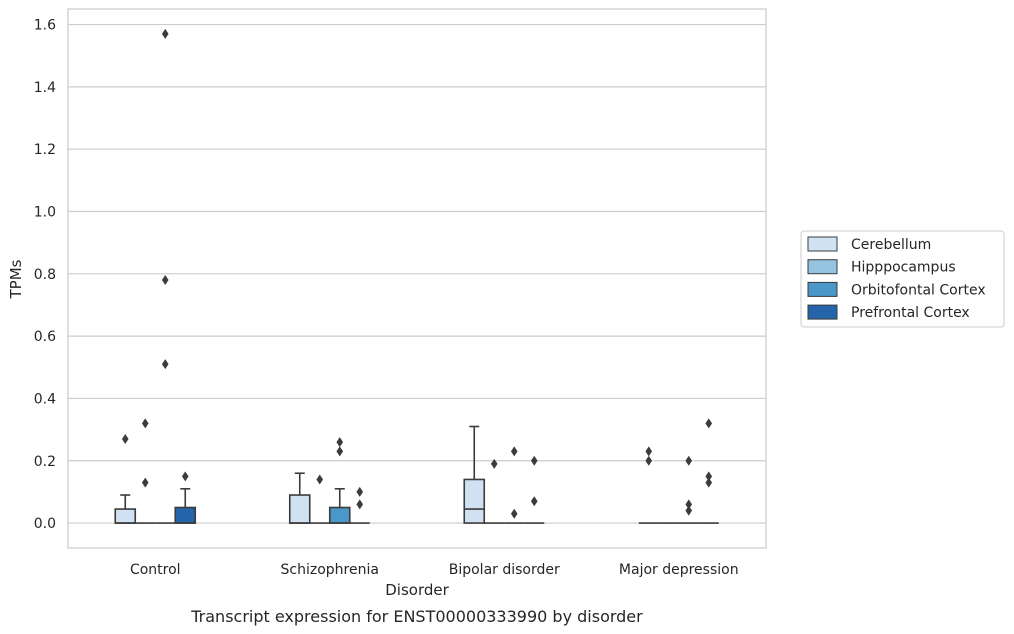 This screenshot has width=1014, height=634. I want to click on x-tick-label: Bipolar disorder, so click(504, 570).